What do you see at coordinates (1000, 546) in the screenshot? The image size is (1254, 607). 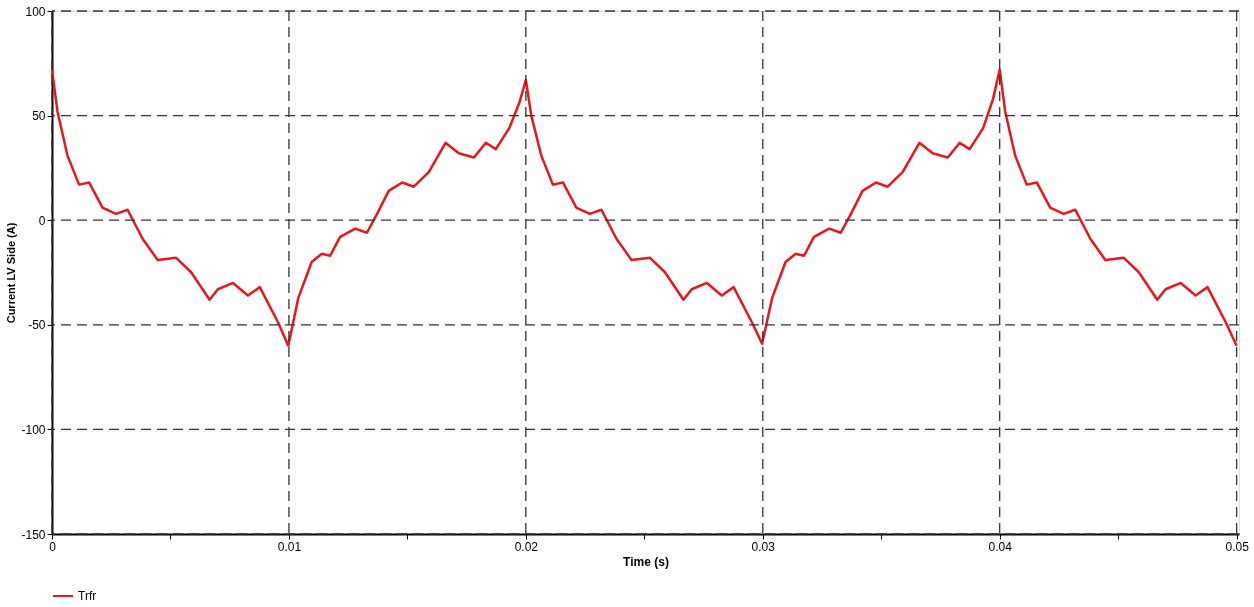 I see `x-tick-label: 0.04` at bounding box center [1000, 546].